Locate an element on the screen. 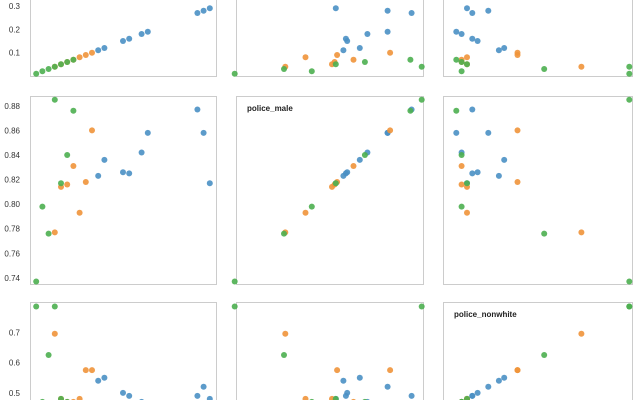  scatter-point-s2-p3-r0-c0 is located at coordinates (61, 64).